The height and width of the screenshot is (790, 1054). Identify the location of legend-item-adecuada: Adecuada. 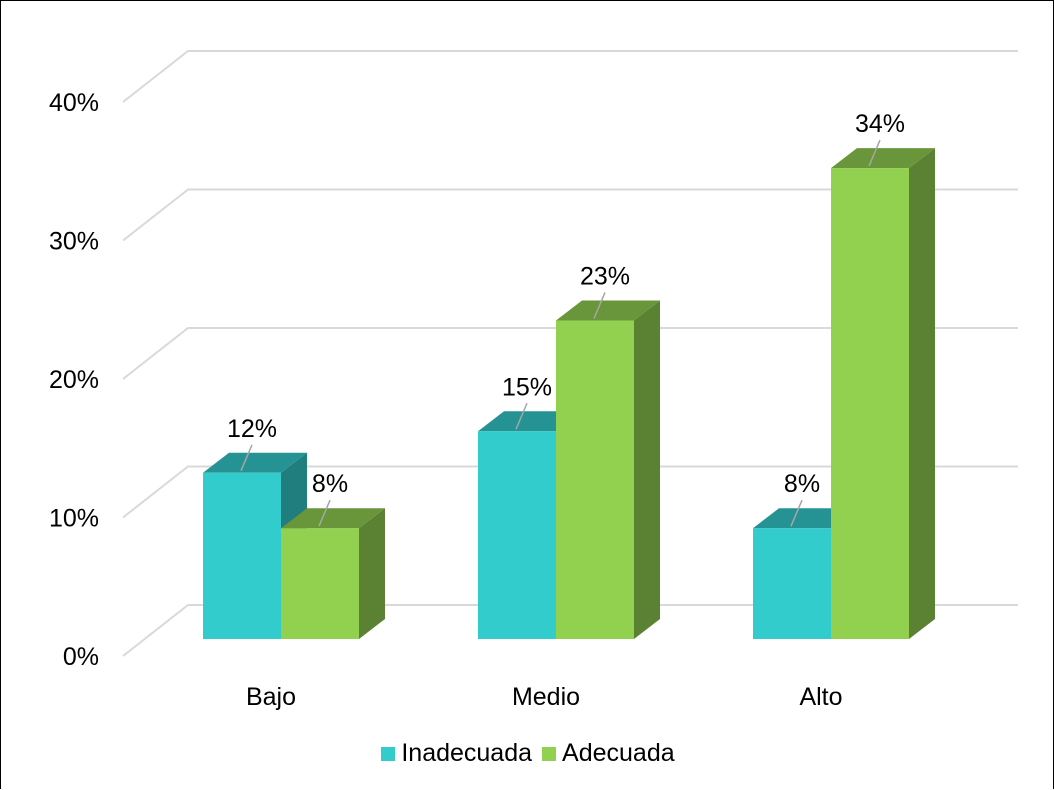
(608, 753).